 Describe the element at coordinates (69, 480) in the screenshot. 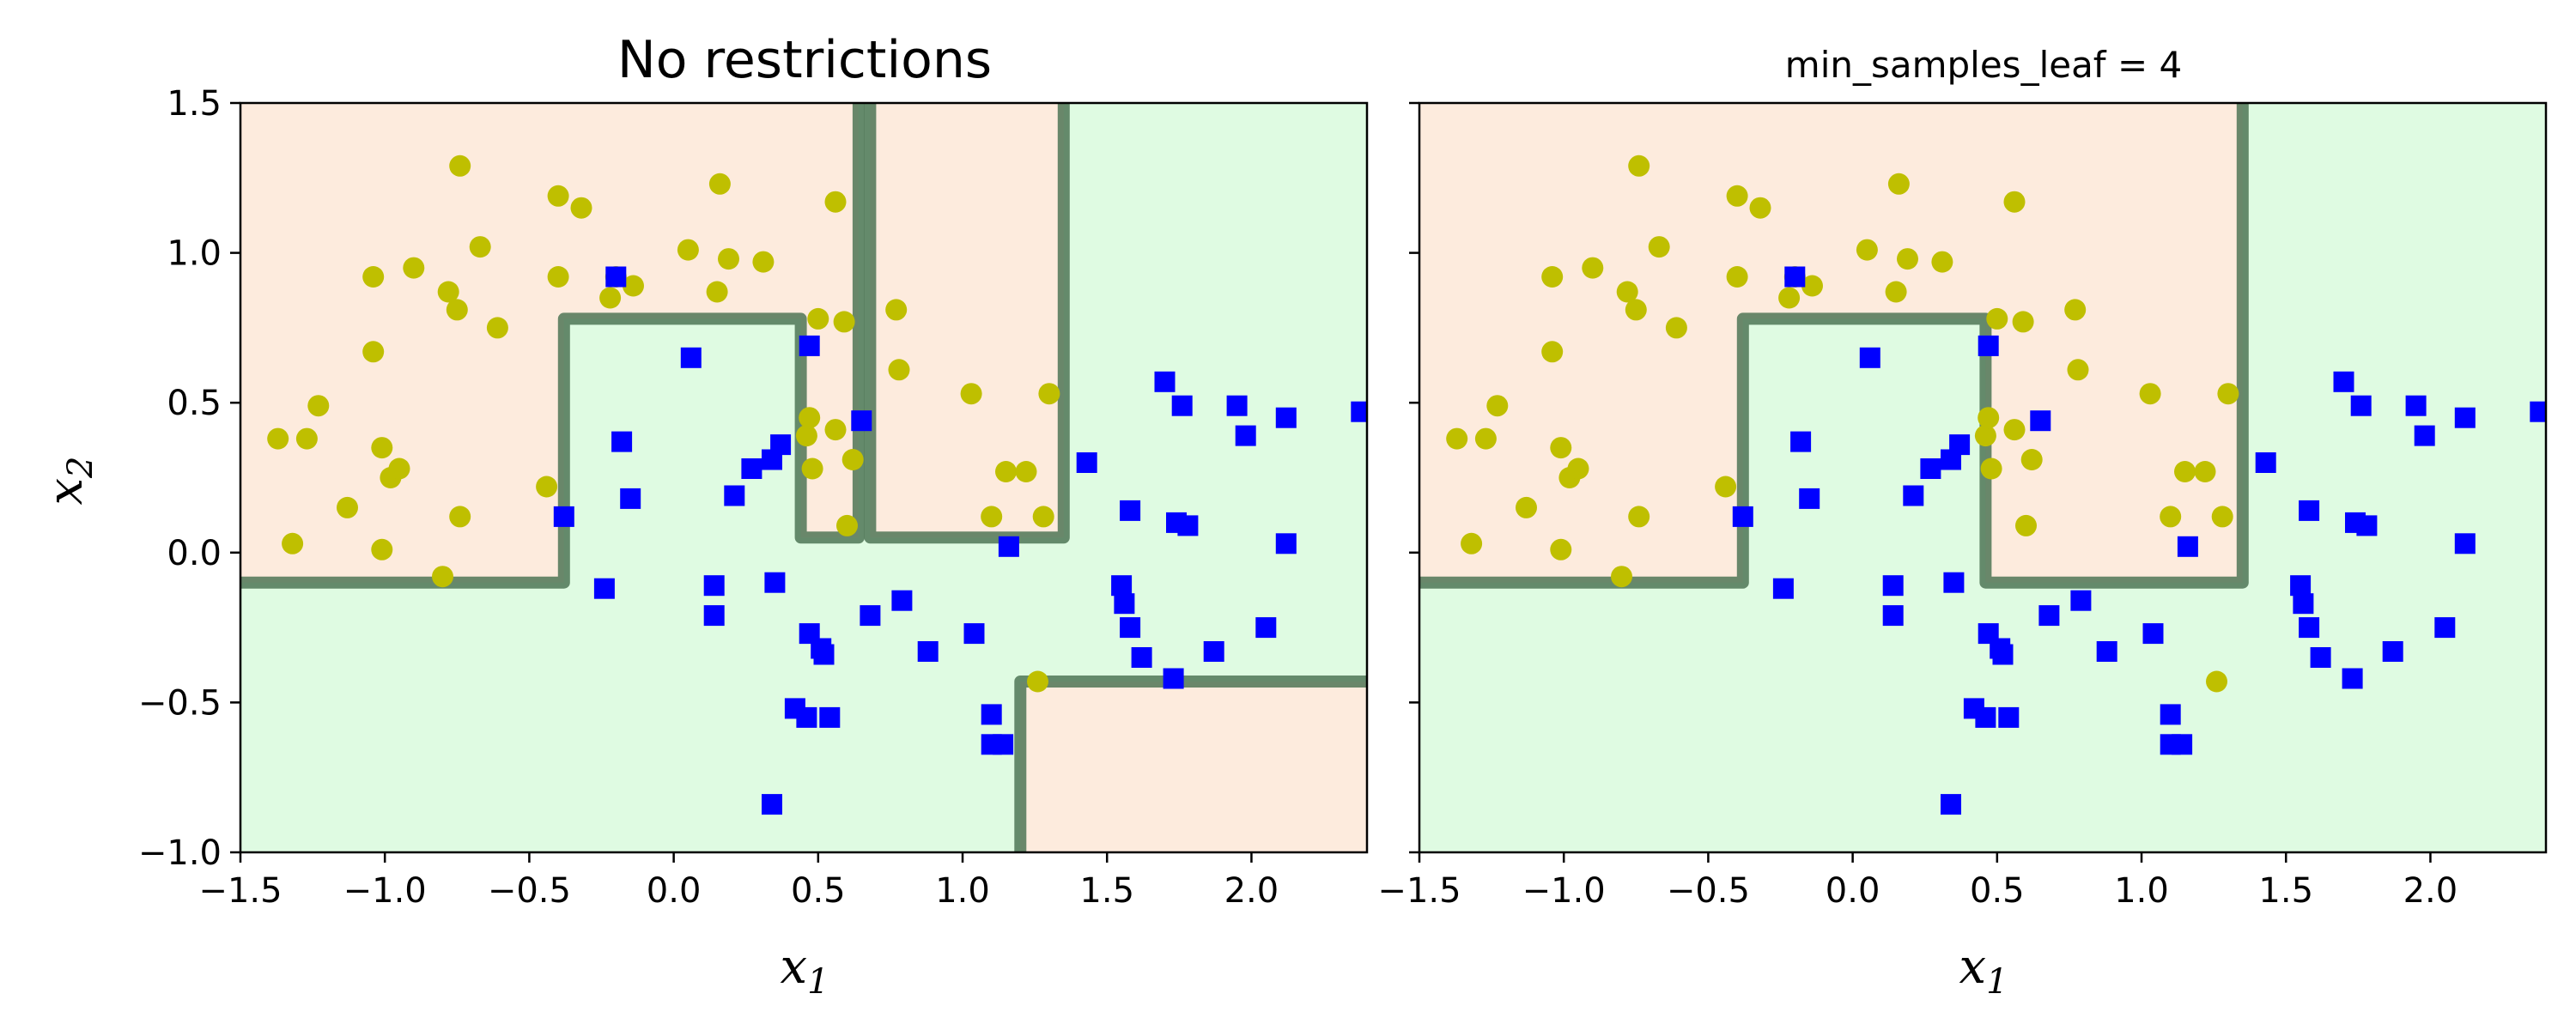

I see `y-axis-label: x2` at that location.